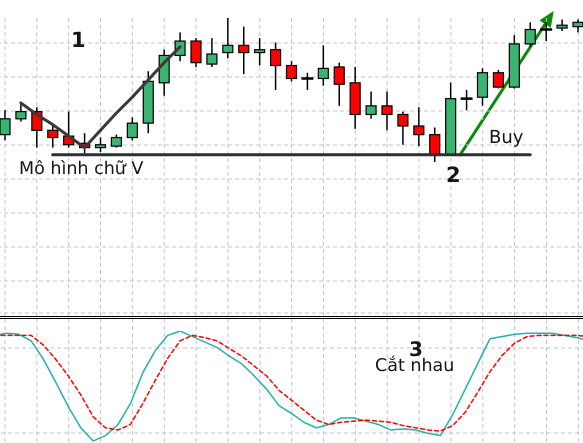 This screenshot has width=583, height=443. What do you see at coordinates (81, 169) in the screenshot?
I see `annotation: Mô hình chữ V` at bounding box center [81, 169].